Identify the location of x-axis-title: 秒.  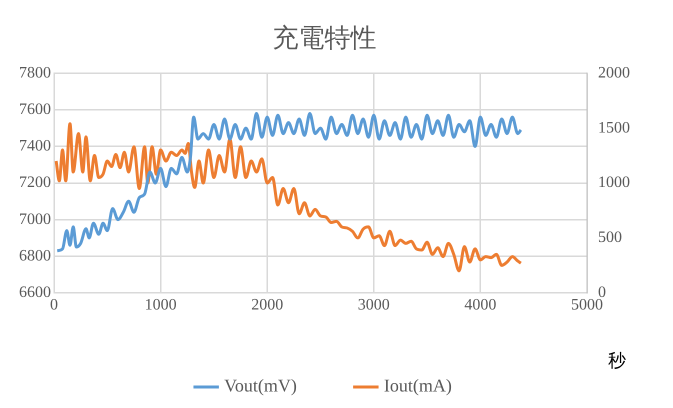
(617, 360).